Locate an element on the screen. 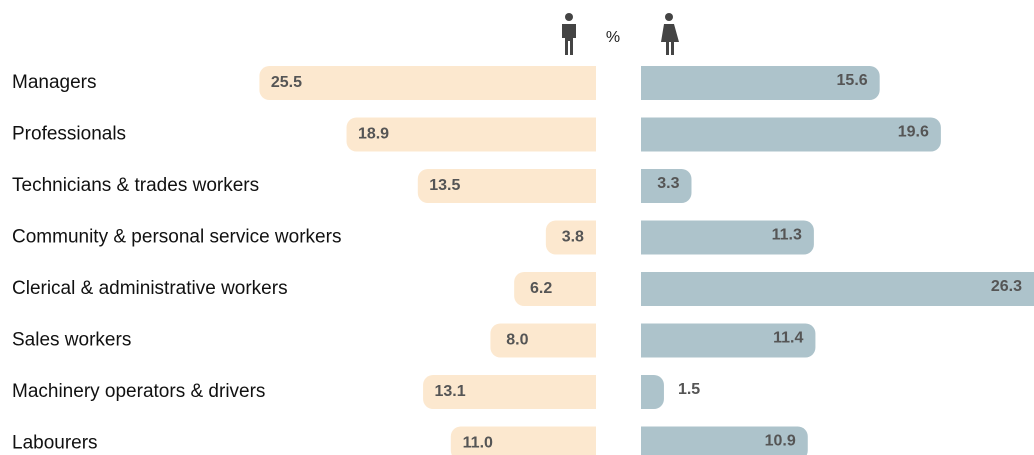 This screenshot has width=1034, height=455. female-value-label: 26.3 is located at coordinates (1006, 286).